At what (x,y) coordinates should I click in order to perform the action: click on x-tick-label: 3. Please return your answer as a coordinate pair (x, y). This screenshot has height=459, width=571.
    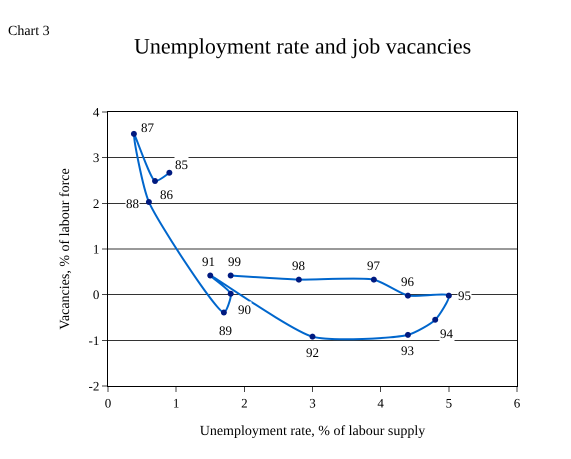
    Looking at the image, I should click on (312, 403).